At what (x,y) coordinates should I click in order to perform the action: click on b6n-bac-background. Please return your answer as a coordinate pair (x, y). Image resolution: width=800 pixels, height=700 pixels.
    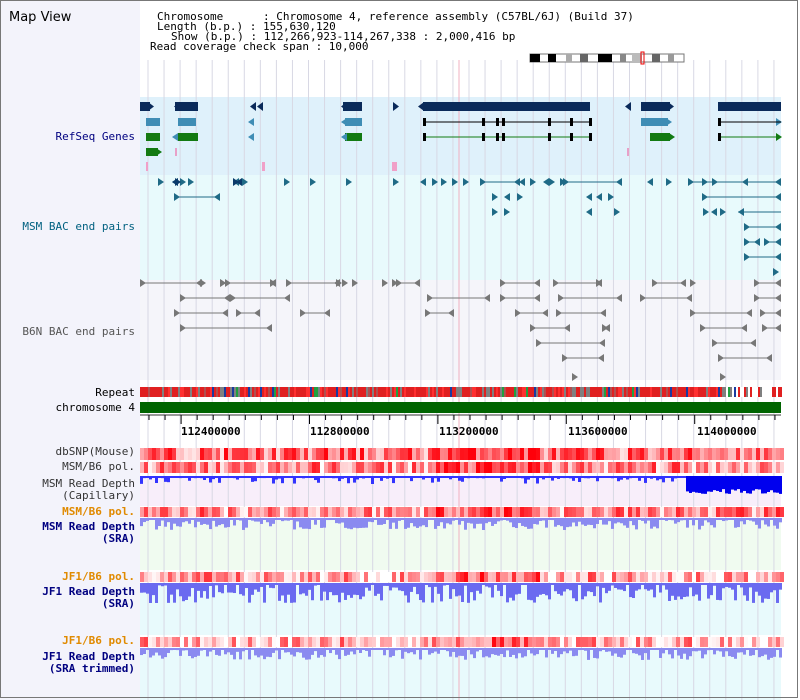
    Looking at the image, I should click on (460, 330).